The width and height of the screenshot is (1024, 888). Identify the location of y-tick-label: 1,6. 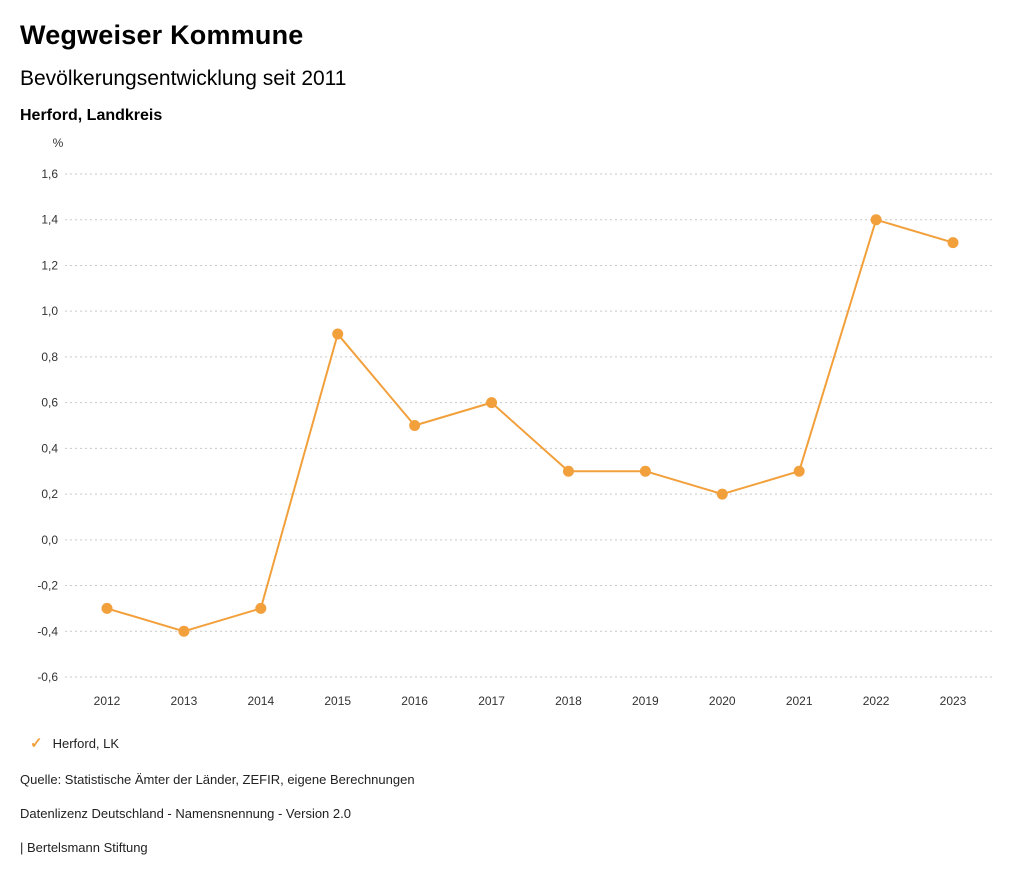
(49, 174).